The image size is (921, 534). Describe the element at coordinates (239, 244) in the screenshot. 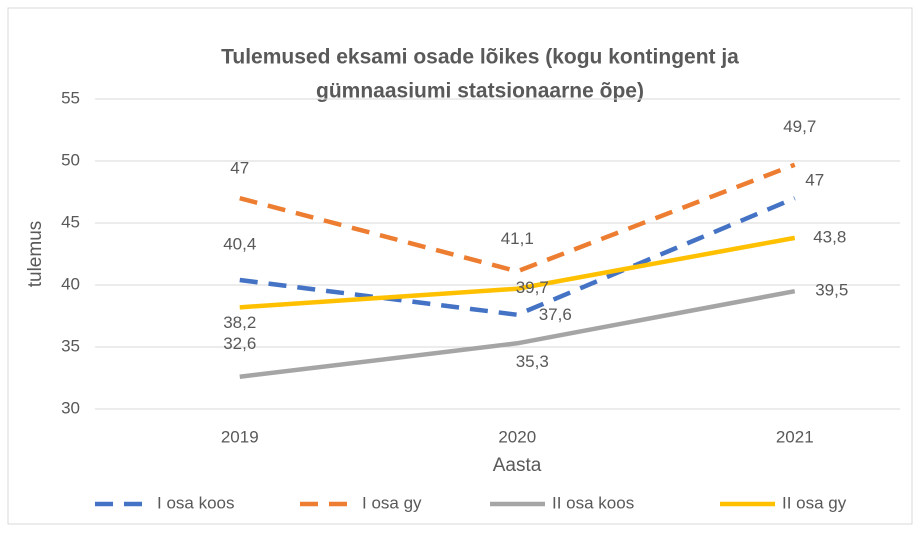

I see `data-label: 40,4` at that location.